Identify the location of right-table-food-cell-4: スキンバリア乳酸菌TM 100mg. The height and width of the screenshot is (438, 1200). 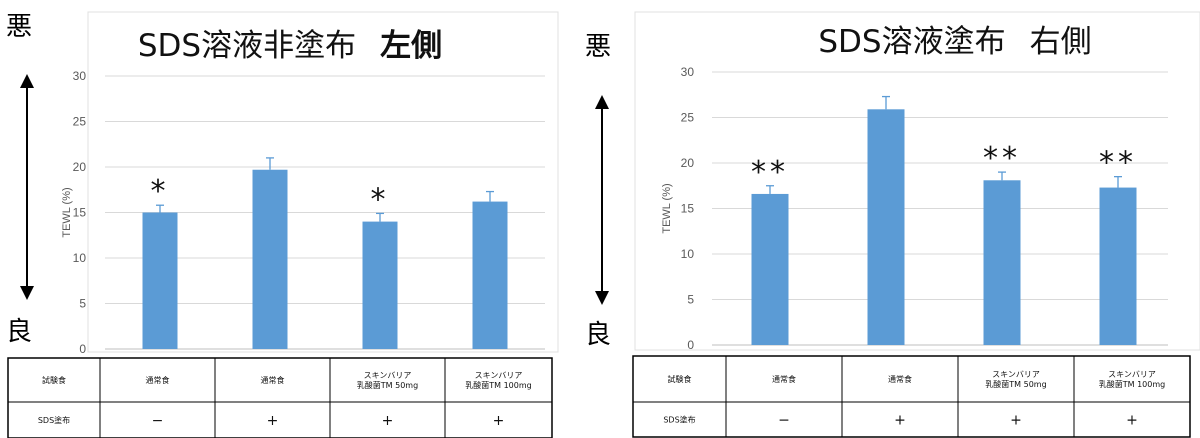
(1132, 379).